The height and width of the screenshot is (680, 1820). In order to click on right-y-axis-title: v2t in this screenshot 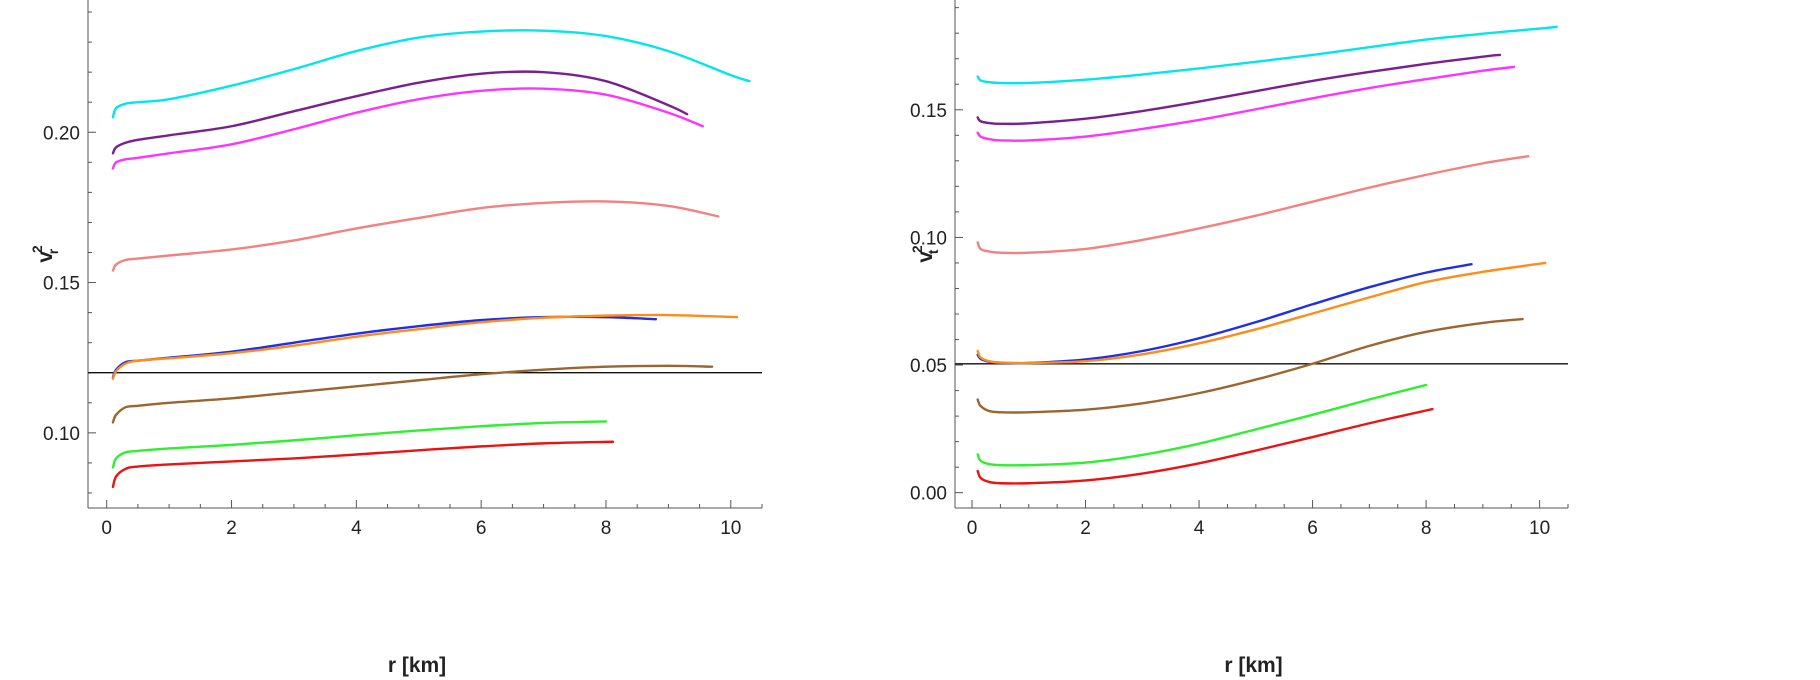, I will do `click(925, 254)`.